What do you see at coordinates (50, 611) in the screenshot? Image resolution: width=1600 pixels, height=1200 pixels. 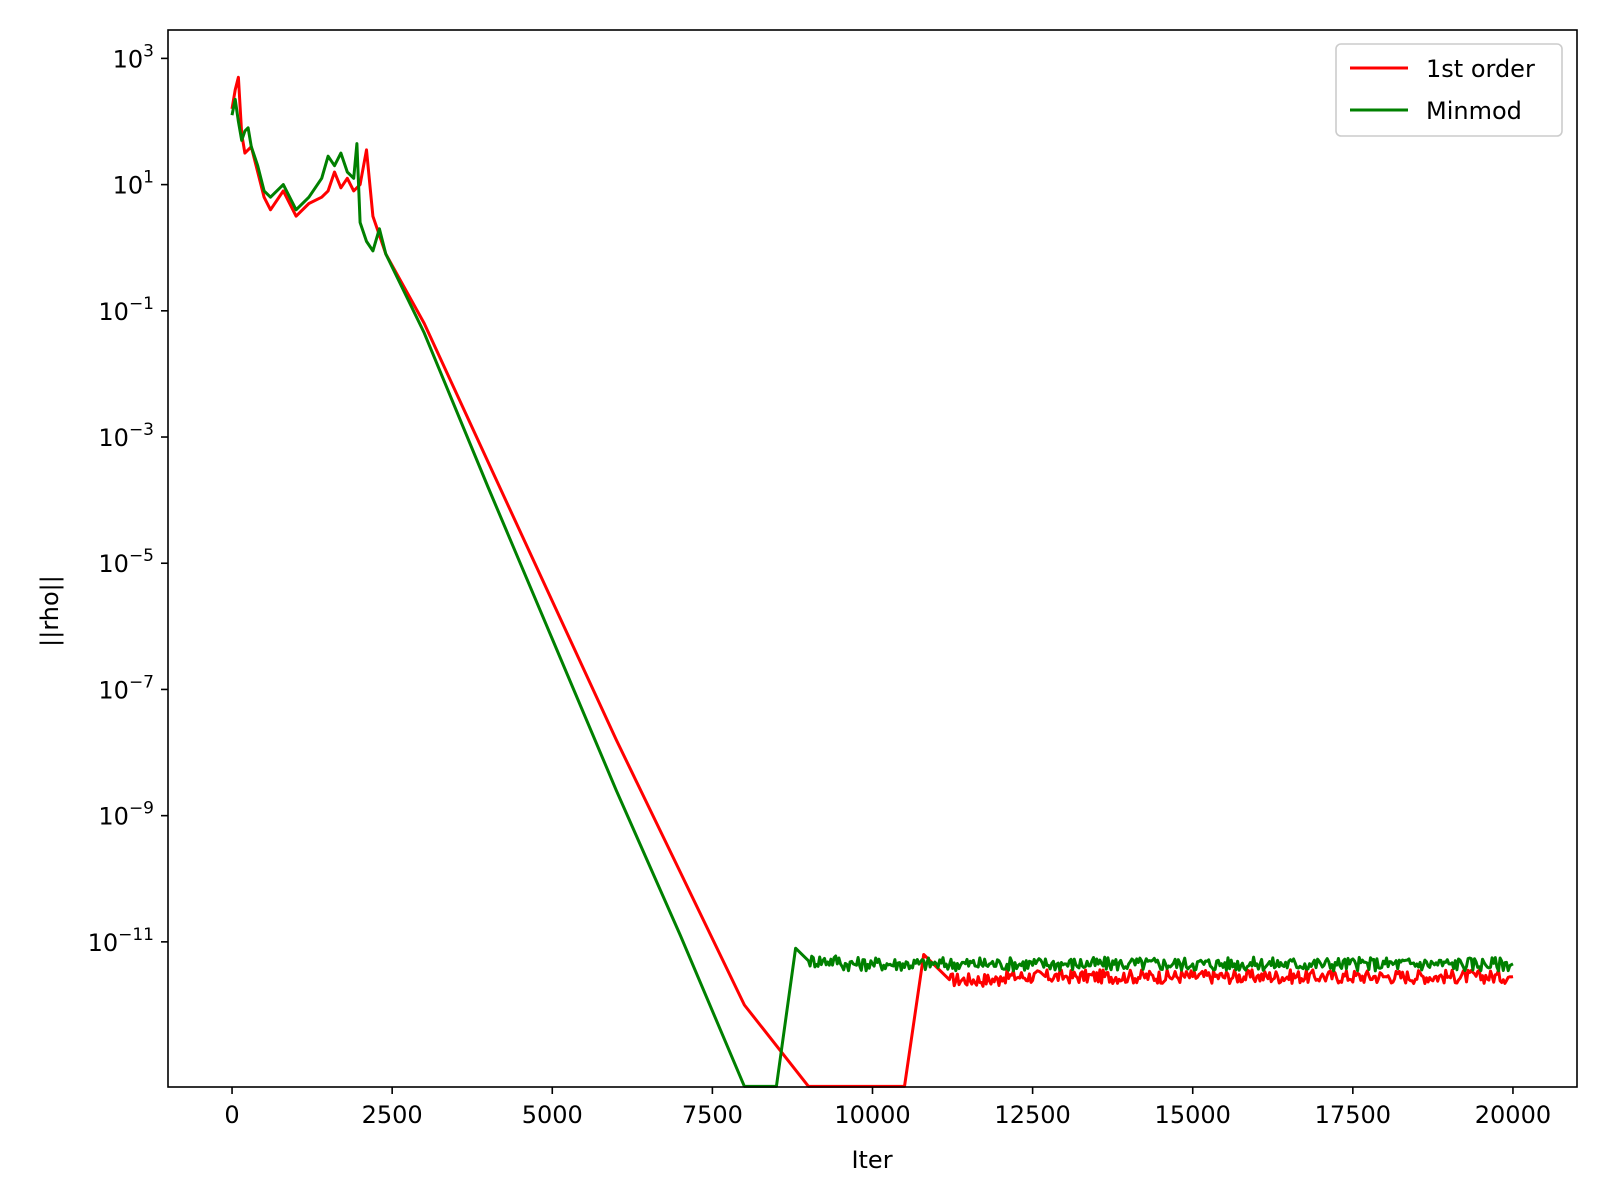 I see `y-axis-label: ||rho||` at bounding box center [50, 611].